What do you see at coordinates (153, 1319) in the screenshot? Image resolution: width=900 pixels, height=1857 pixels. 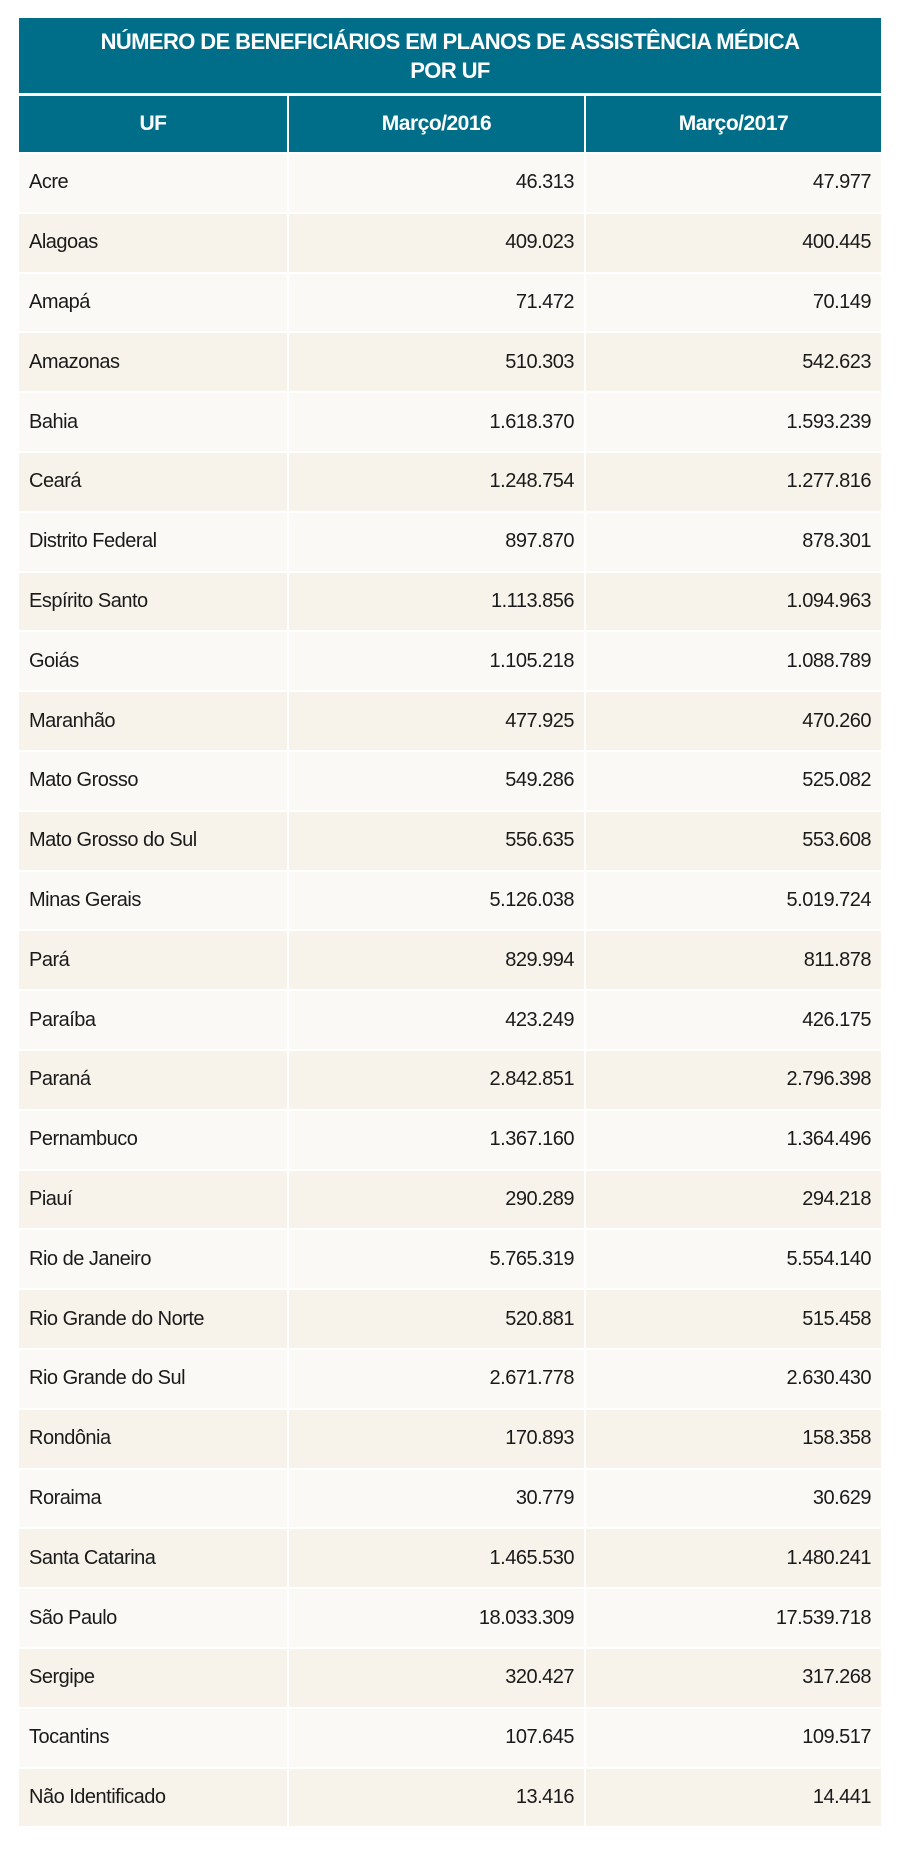 I see `uf-cell: Rio Grande do Norte` at bounding box center [153, 1319].